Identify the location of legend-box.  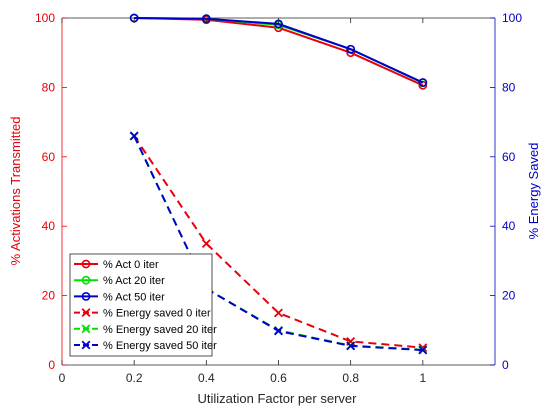
(141, 305).